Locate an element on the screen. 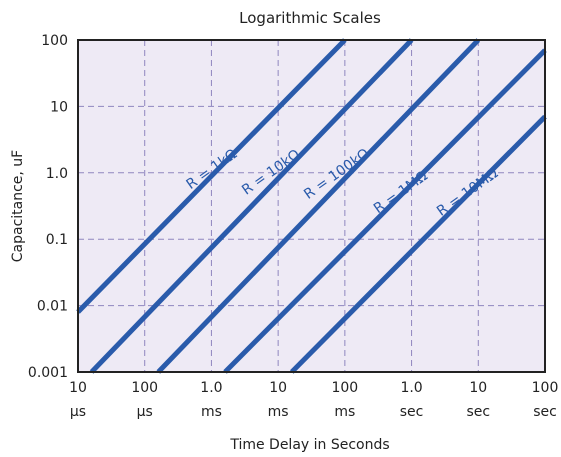 Image resolution: width=561 pixels, height=457 pixels. y-tick-label: 0.001 is located at coordinates (48, 373).